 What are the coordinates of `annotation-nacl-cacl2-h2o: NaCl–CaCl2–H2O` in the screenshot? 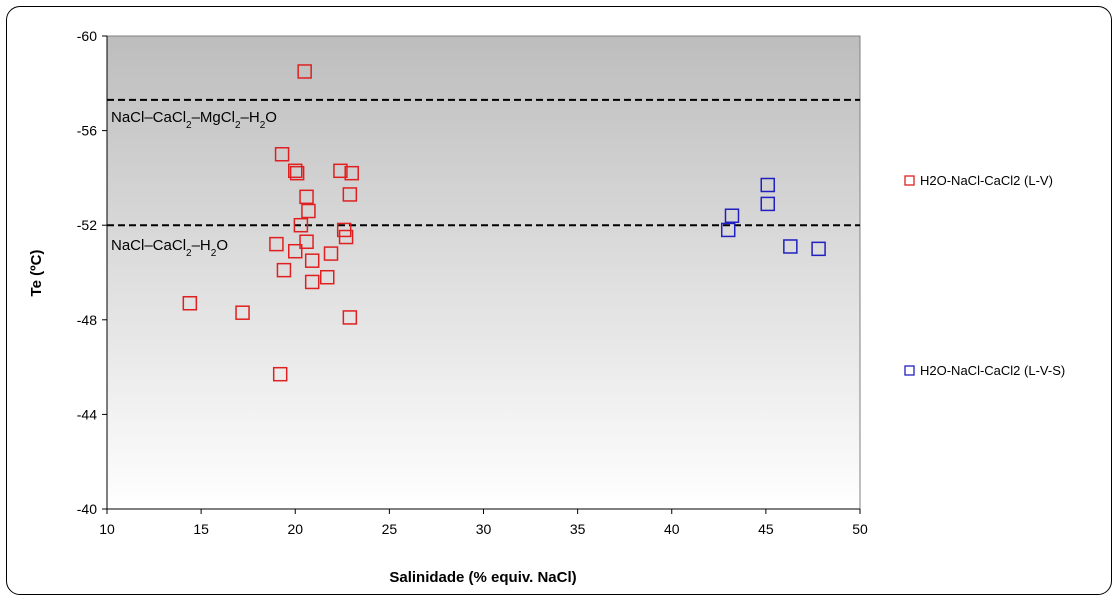 It's located at (169, 248).